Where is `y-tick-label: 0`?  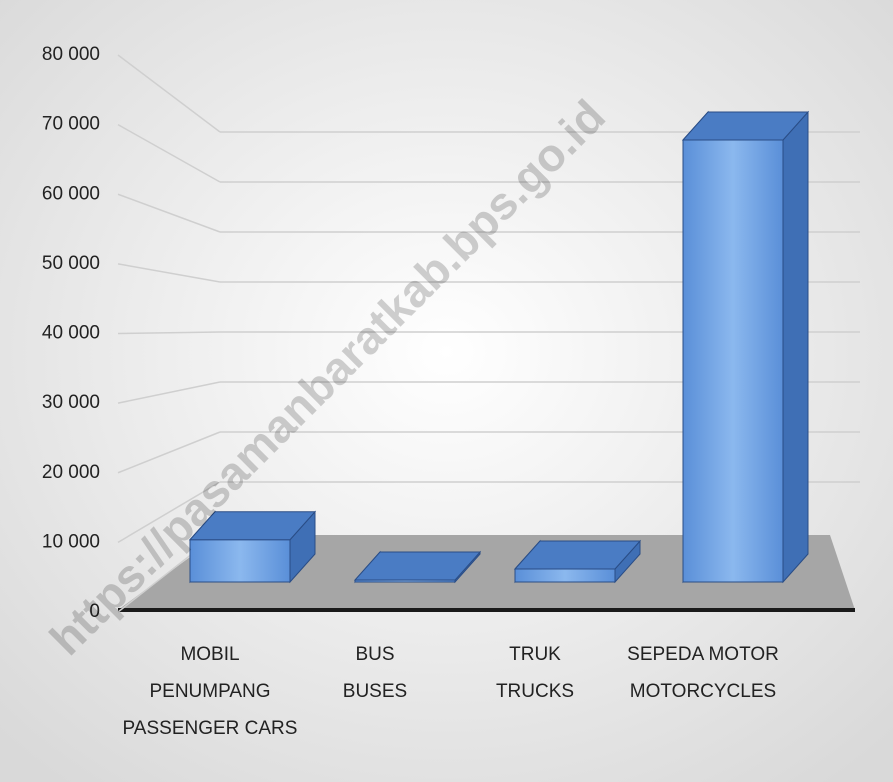
y-tick-label: 0 is located at coordinates (94, 611).